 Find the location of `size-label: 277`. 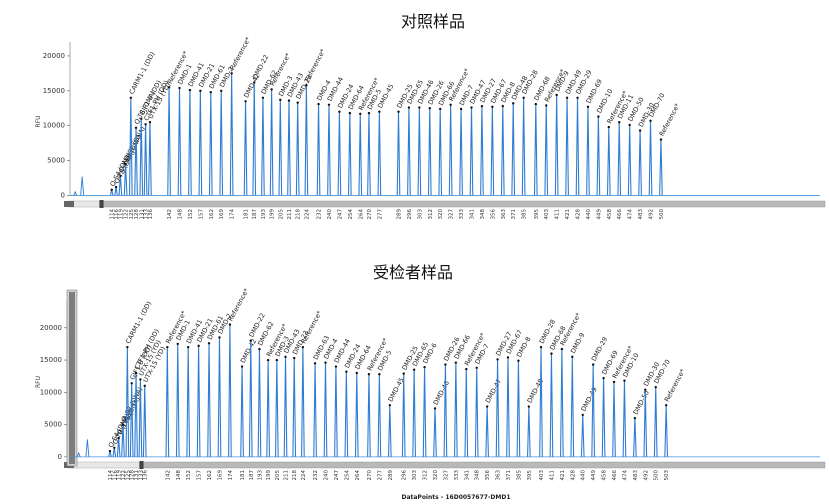

size-label: 277 is located at coordinates (380, 214).